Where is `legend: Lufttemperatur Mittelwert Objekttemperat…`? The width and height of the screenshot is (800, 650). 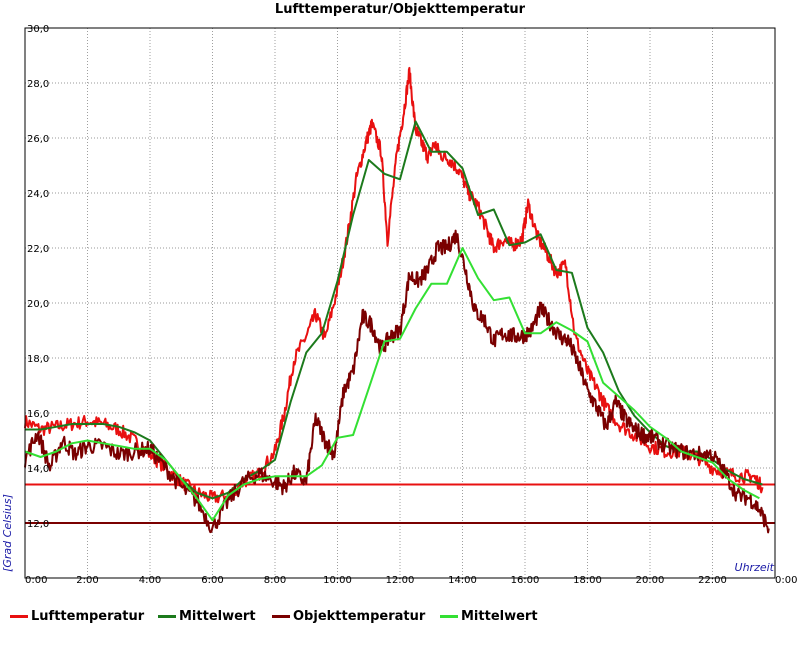
legend: Lufttemperatur Mittelwert Objekttemperat… is located at coordinates (400, 616).